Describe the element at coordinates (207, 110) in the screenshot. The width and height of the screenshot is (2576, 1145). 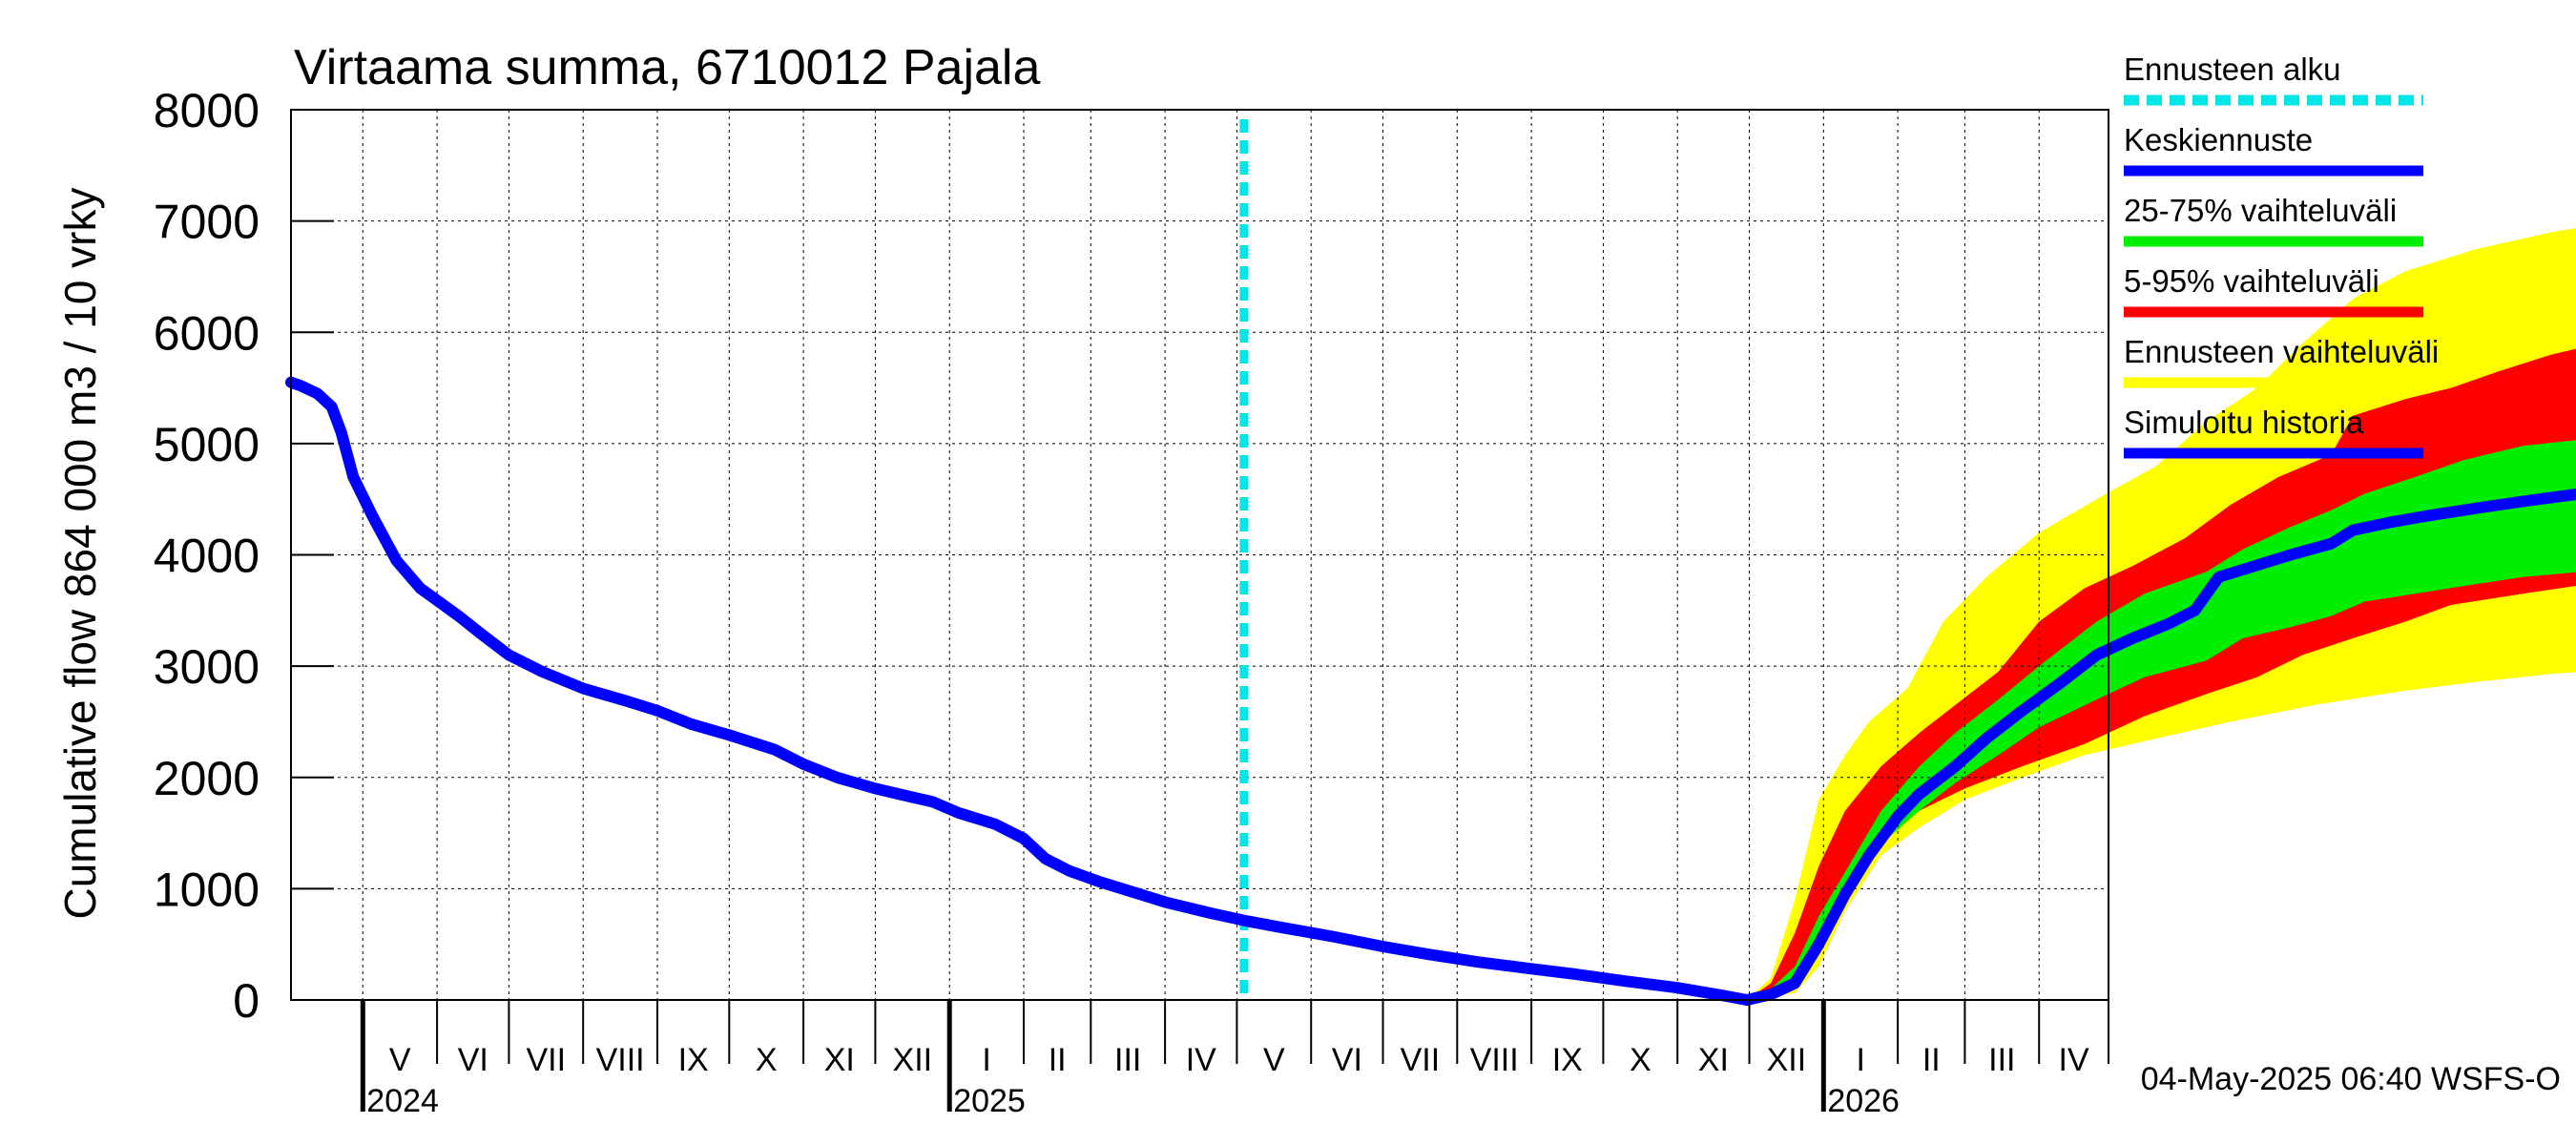
I see `y-tick-label: 8000` at that location.